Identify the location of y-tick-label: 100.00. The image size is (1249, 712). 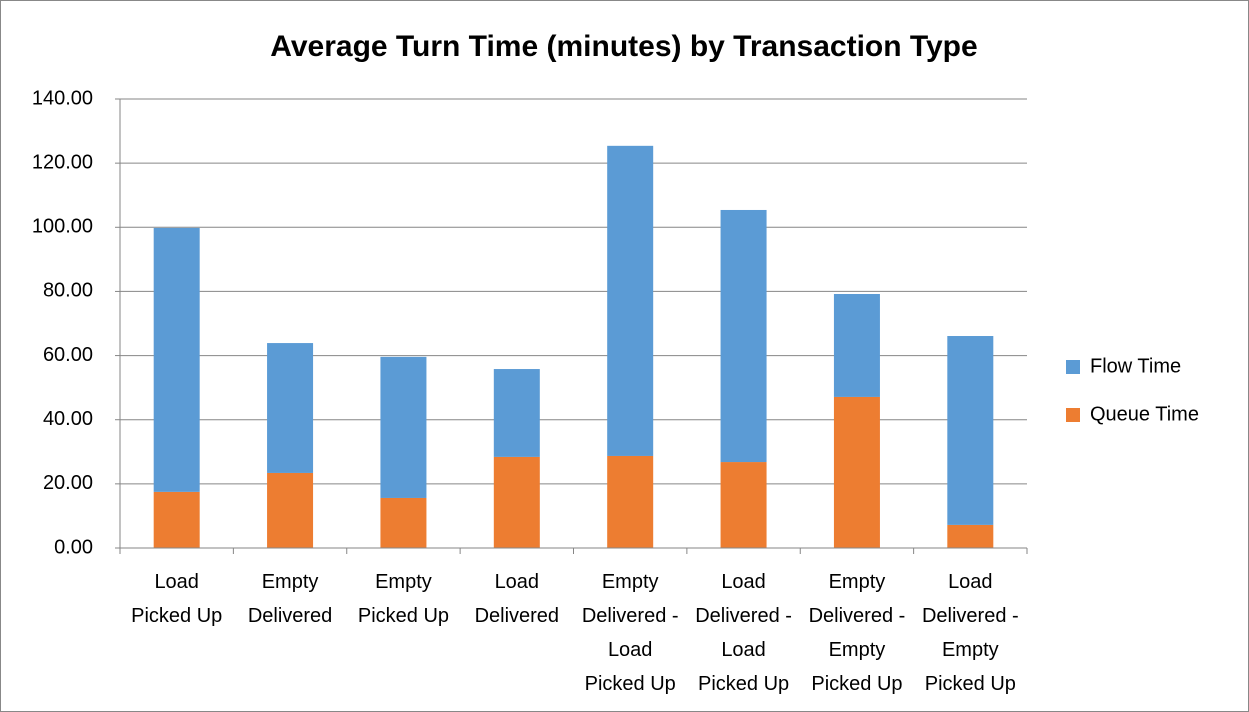
(62, 227).